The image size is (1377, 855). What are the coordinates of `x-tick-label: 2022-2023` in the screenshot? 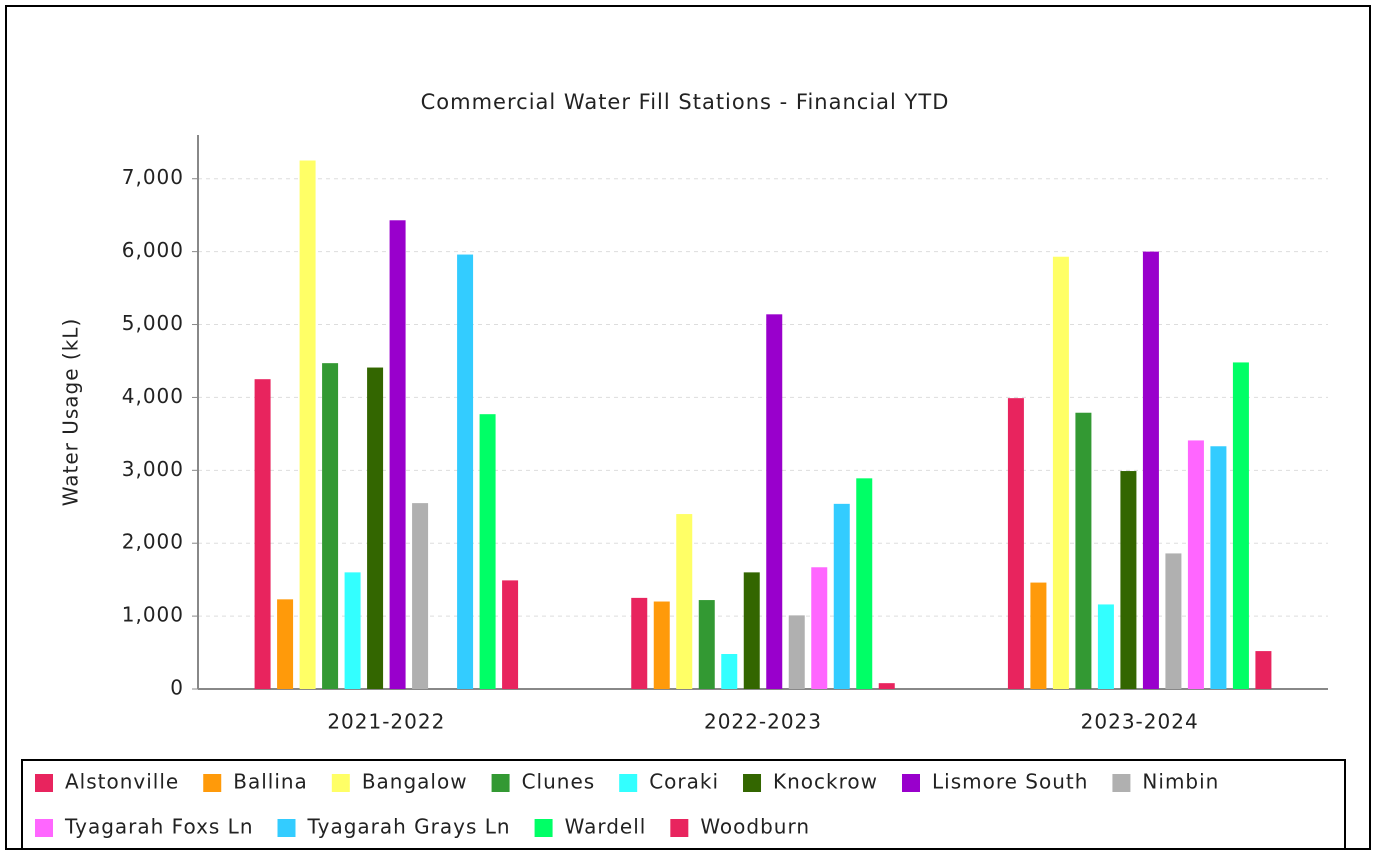 It's located at (763, 722).